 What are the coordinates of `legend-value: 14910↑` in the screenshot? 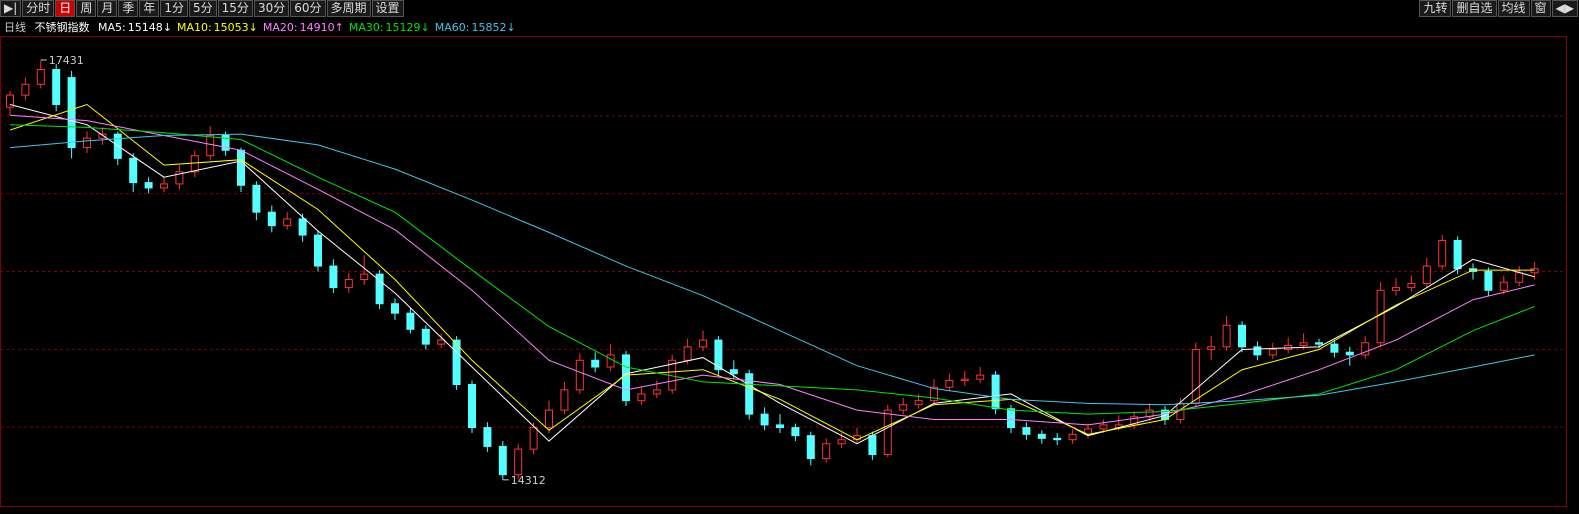 It's located at (321, 27).